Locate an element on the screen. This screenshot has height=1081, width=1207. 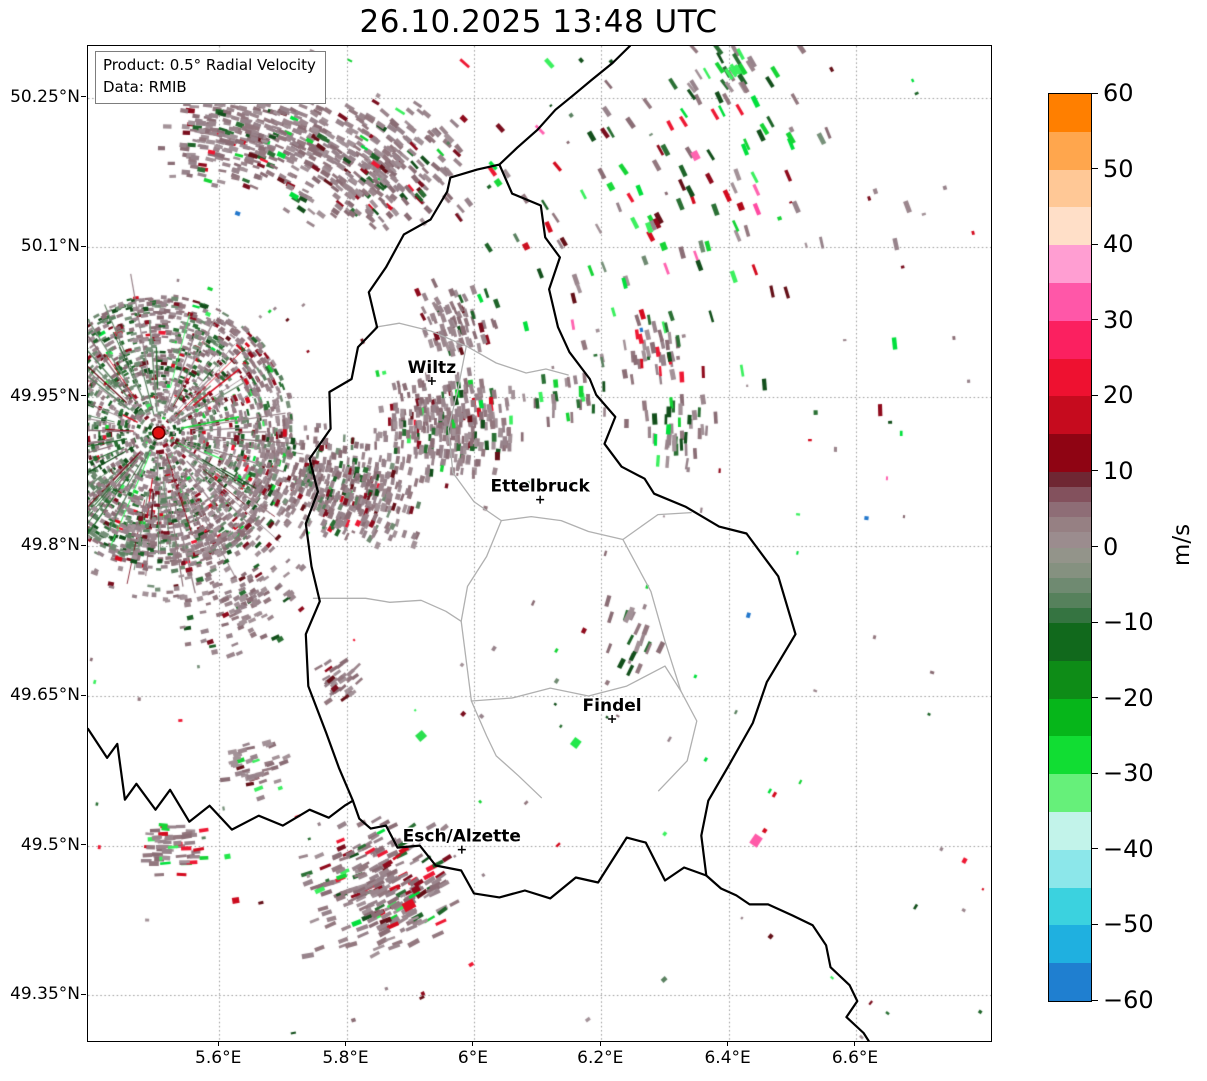
product-label: Product: 0.5° Radial Velocity is located at coordinates (209, 65).